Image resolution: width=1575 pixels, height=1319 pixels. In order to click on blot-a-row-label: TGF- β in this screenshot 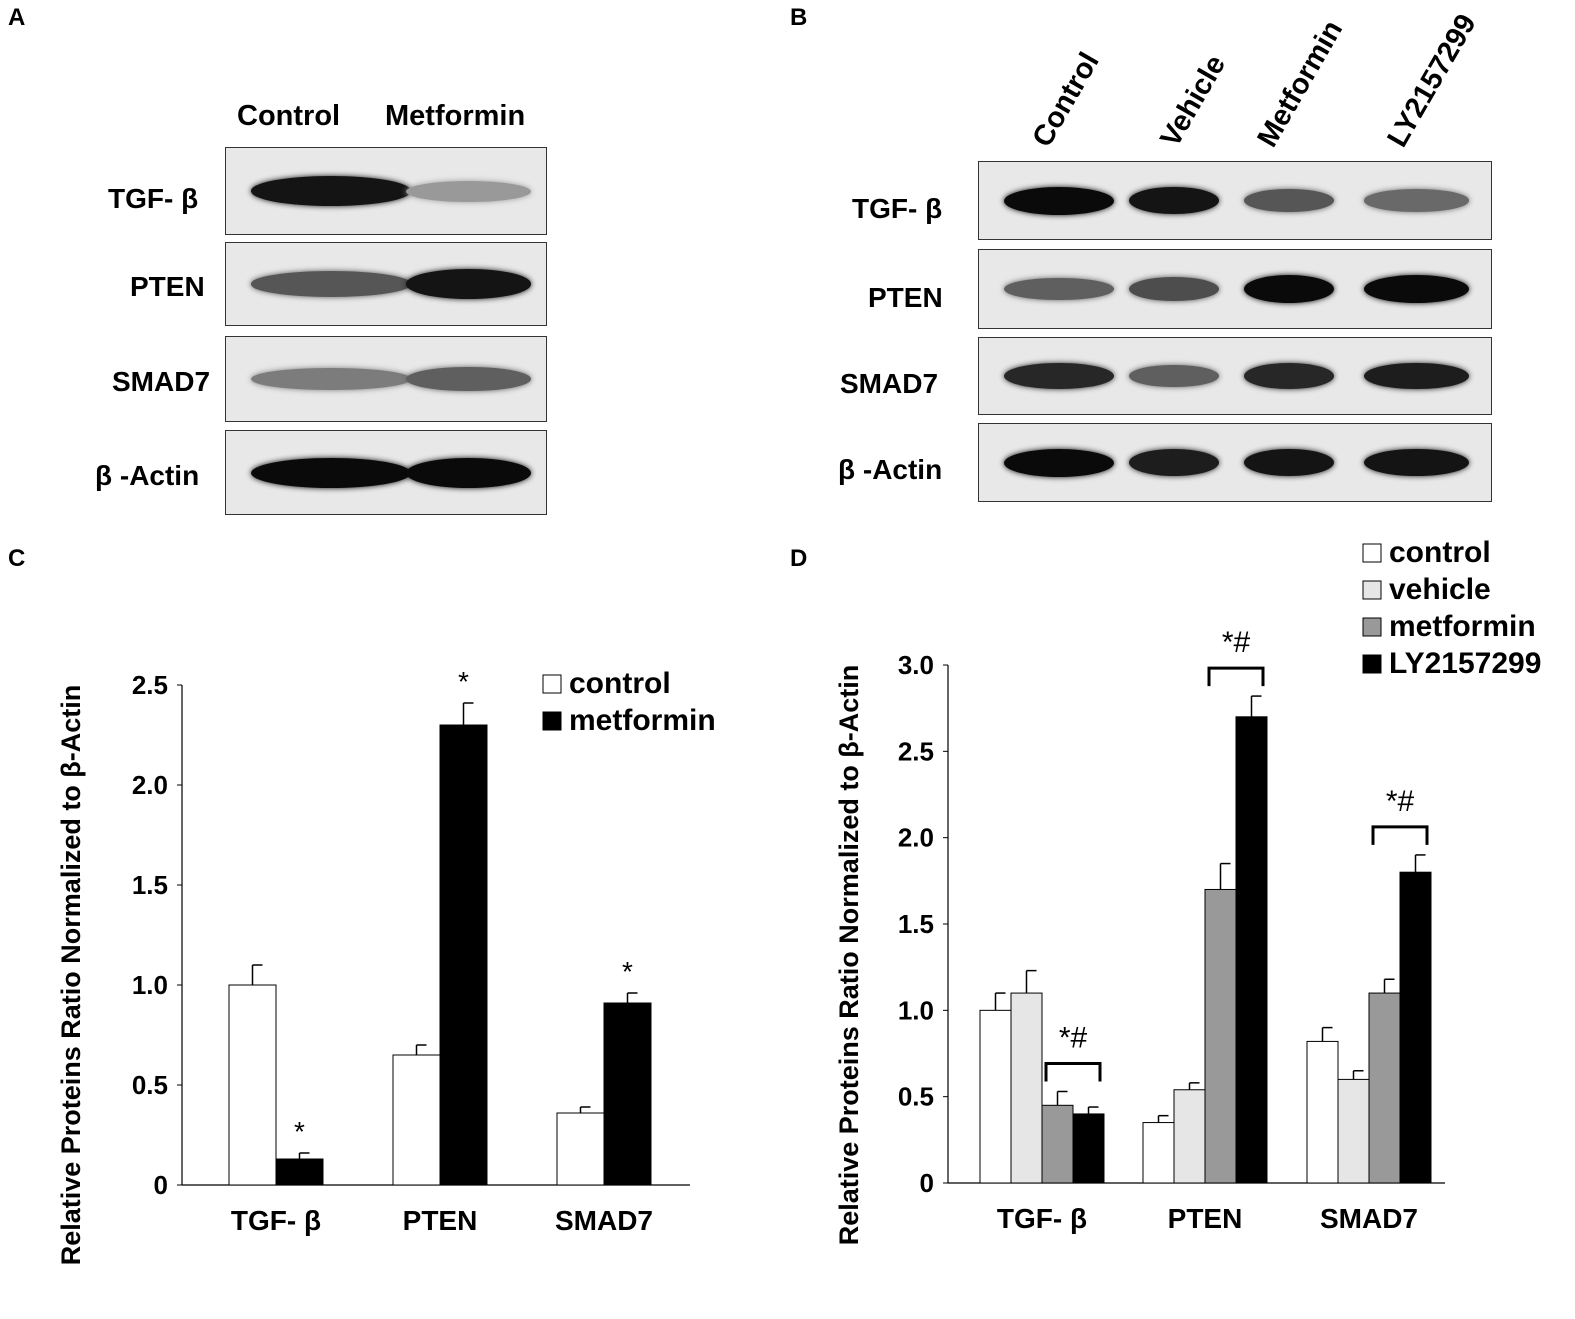, I will do `click(153, 198)`.